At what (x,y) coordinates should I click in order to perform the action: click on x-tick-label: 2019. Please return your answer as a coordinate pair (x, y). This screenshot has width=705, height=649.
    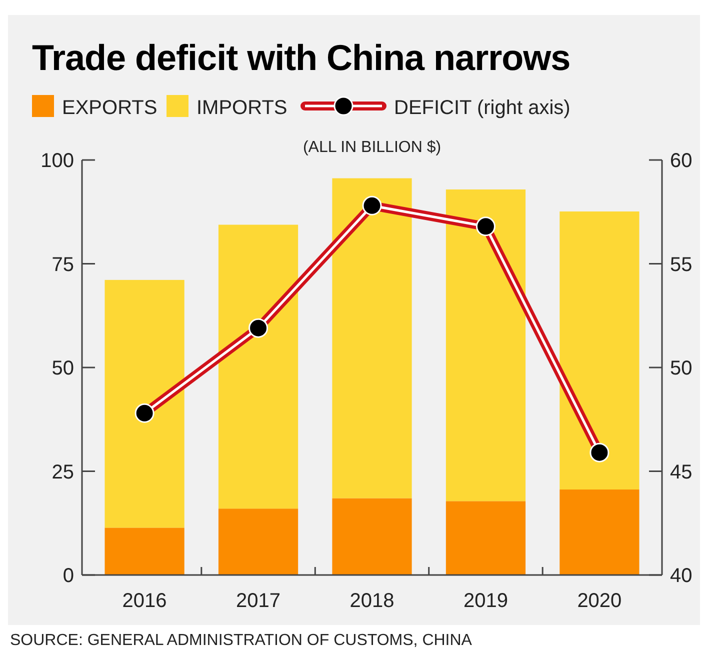
    Looking at the image, I should click on (485, 601).